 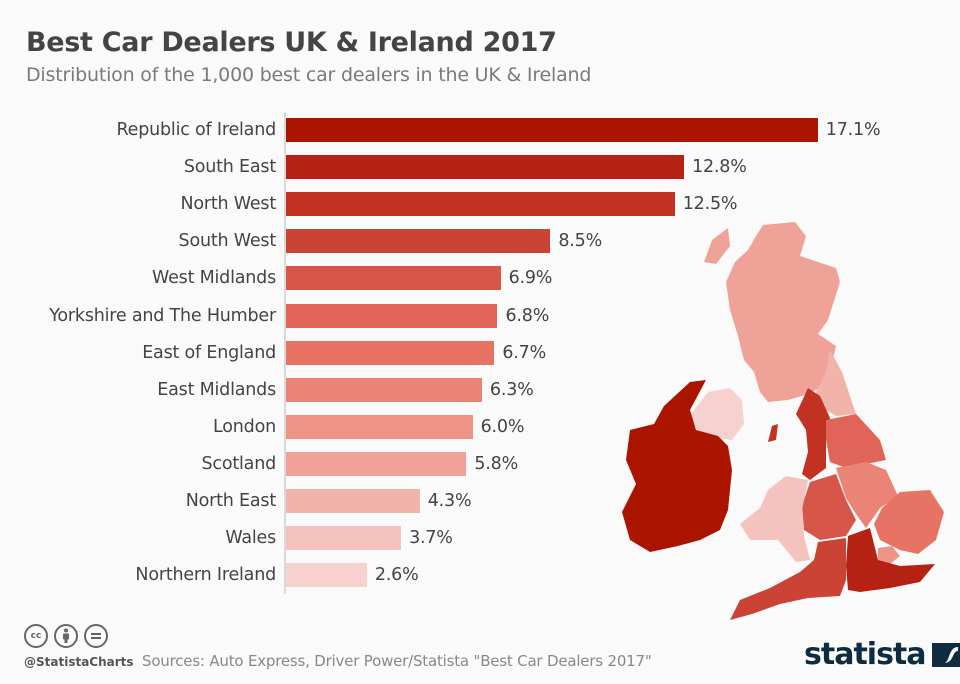 I want to click on map-region-isle-of-man, so click(x=773, y=433).